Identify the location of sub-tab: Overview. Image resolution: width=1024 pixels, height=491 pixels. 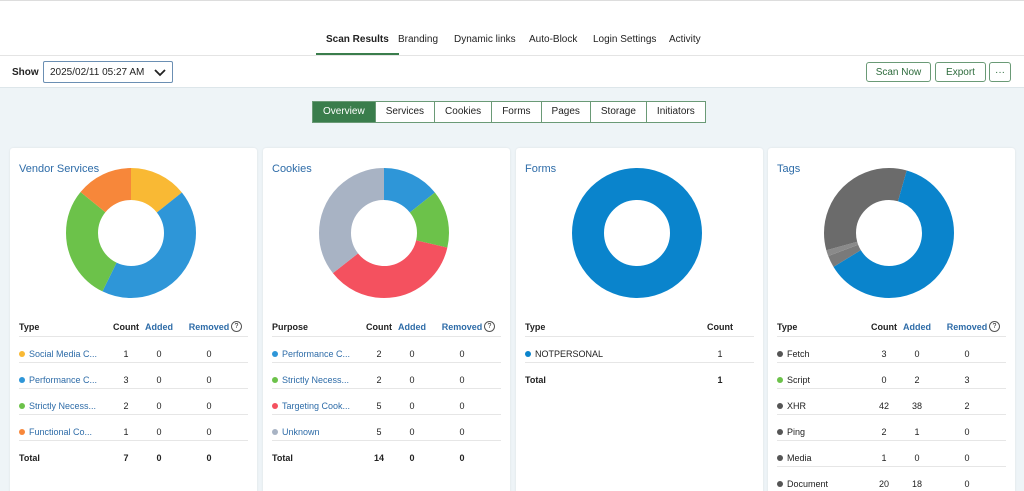
(344, 112).